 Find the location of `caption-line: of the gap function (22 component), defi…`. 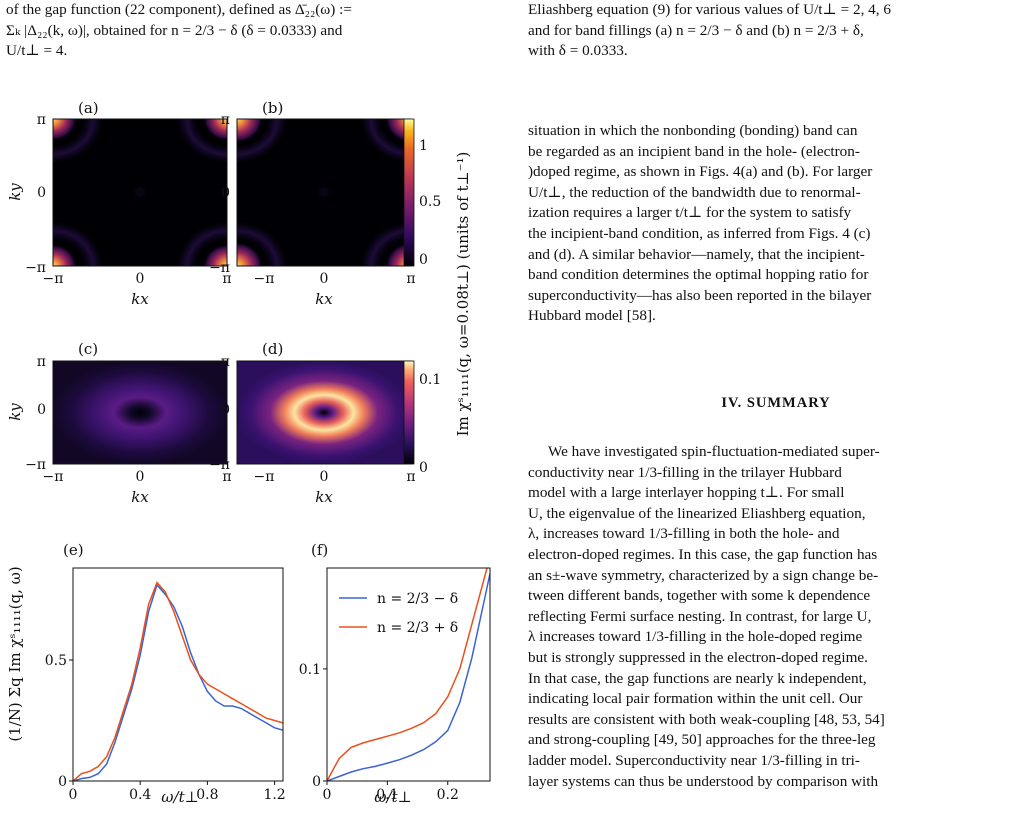

caption-line: of the gap function (22 component), defi… is located at coordinates (179, 9).